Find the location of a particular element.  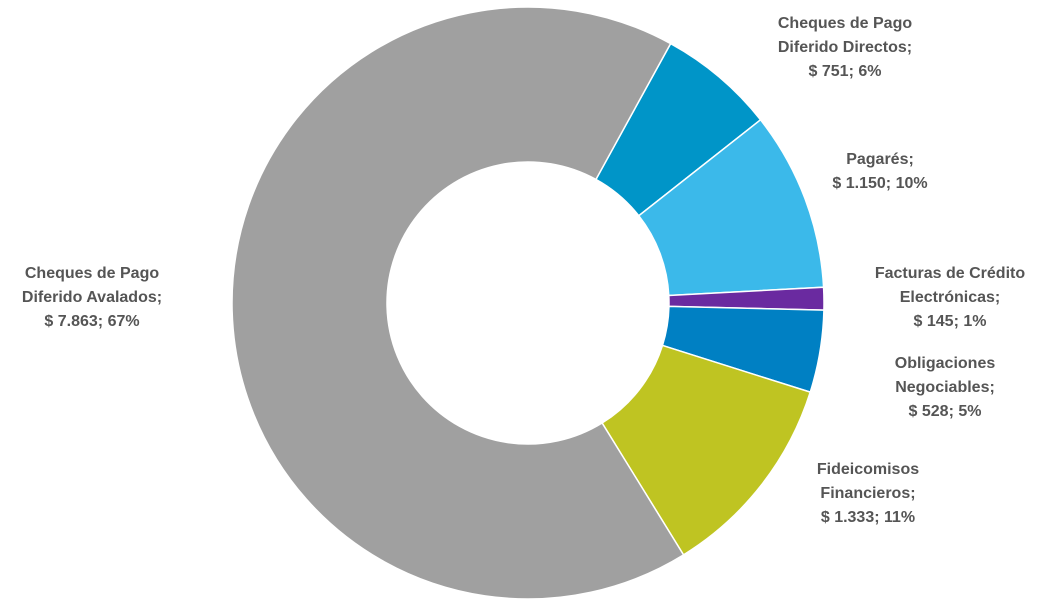

value-label: $ 751; 6% is located at coordinates (845, 71).